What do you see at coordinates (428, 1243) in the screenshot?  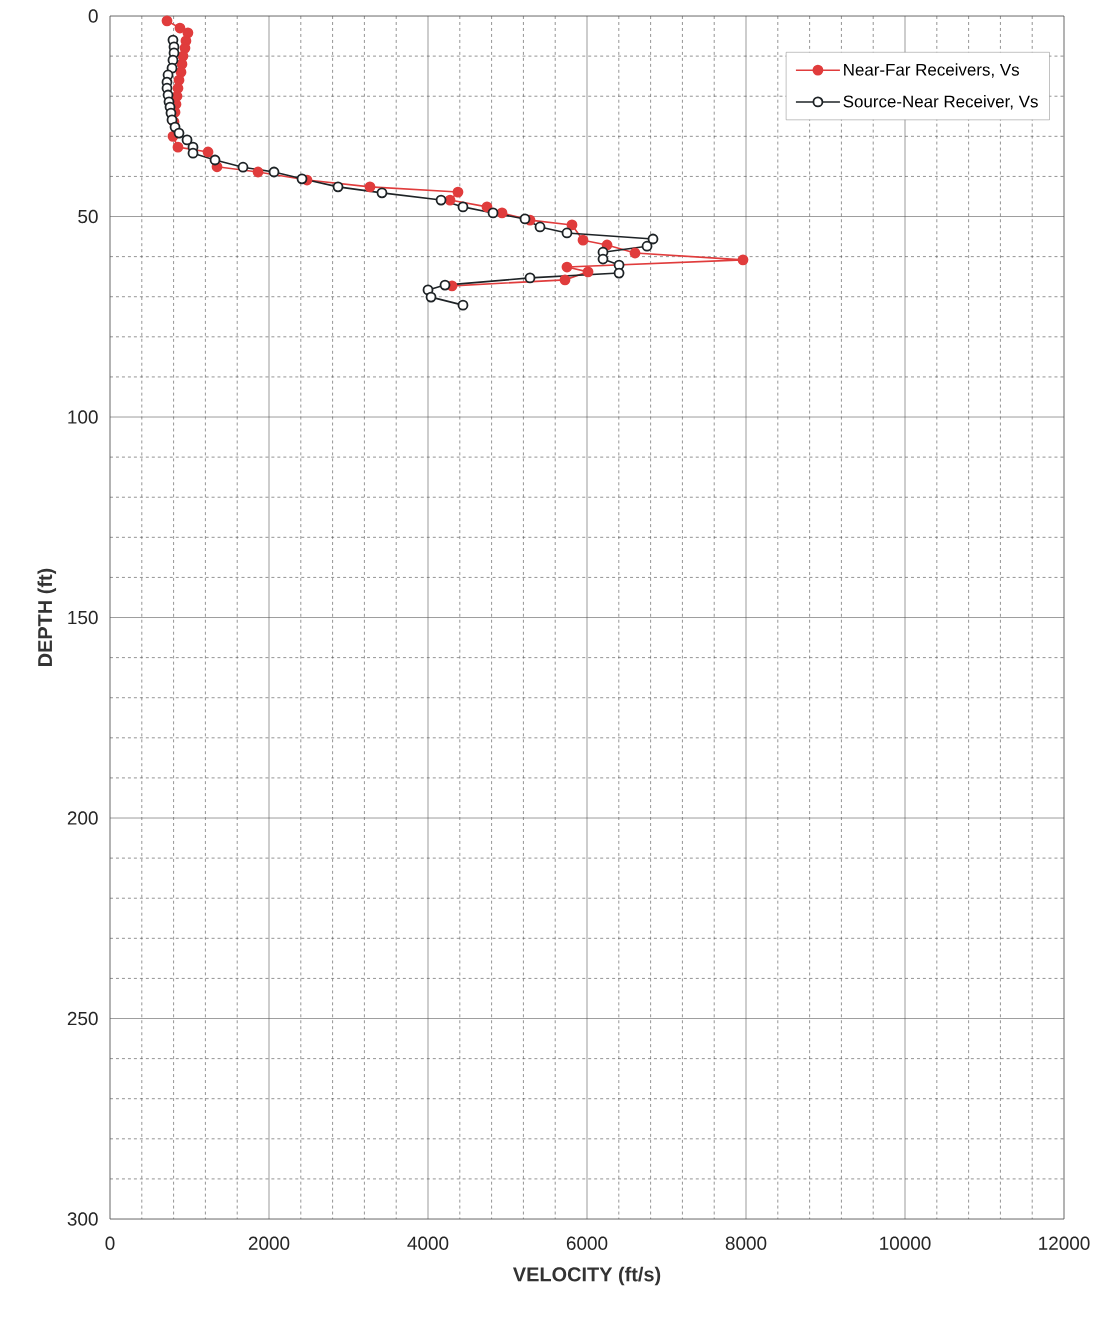 I see `x-tick-label: 4000` at bounding box center [428, 1243].